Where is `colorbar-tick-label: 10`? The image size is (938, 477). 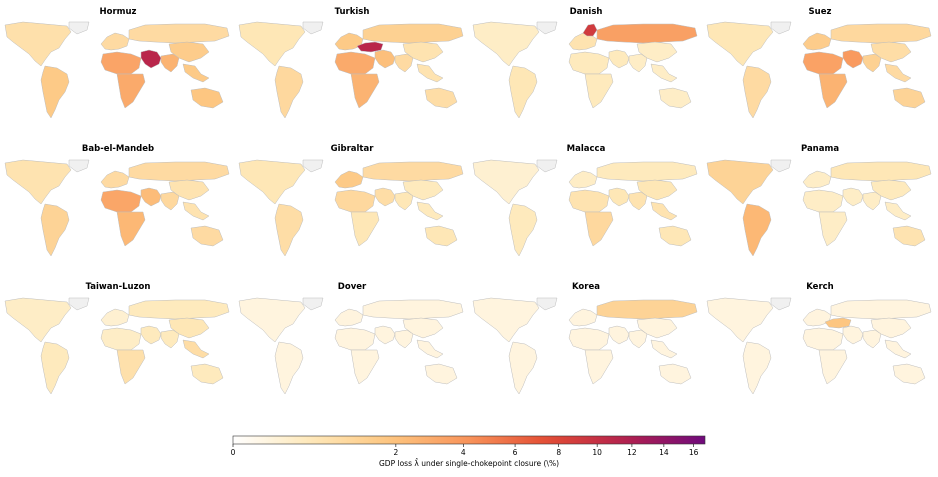
colorbar-tick-label: 10 is located at coordinates (597, 452).